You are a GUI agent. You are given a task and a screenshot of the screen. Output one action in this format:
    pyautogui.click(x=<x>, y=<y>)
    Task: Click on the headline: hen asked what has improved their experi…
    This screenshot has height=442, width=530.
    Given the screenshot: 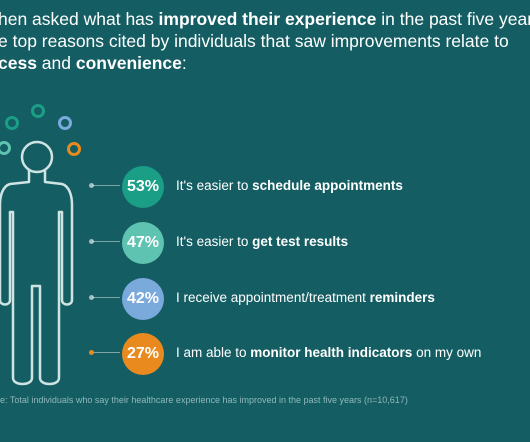 What is the action you would take?
    pyautogui.click(x=265, y=41)
    